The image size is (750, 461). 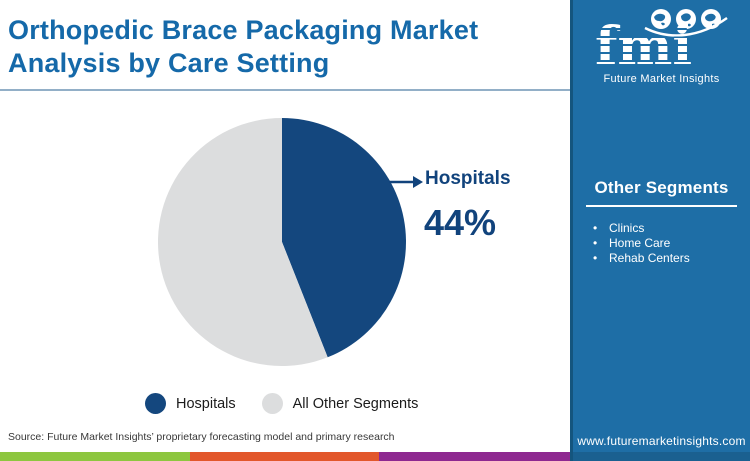 I want to click on list-item-clinics: Clinics, so click(x=641, y=228).